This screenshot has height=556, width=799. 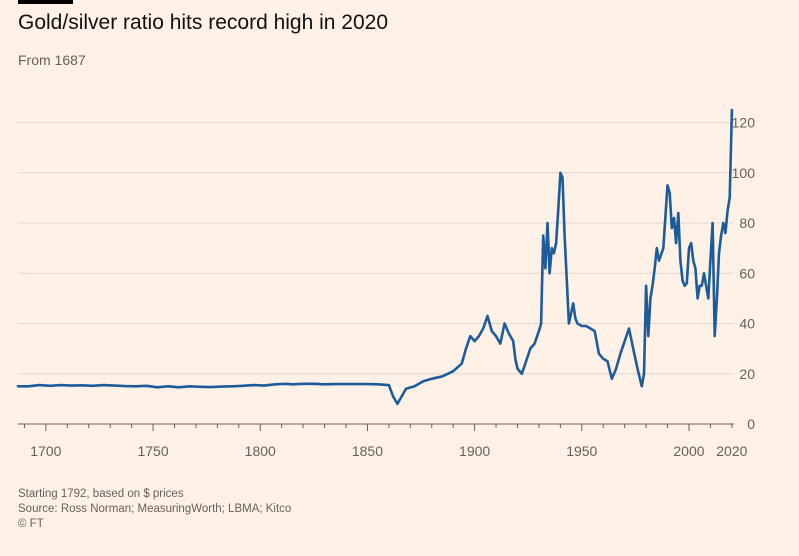 I want to click on footnote-basis: Starting 1792, based on $ prices, so click(x=101, y=494).